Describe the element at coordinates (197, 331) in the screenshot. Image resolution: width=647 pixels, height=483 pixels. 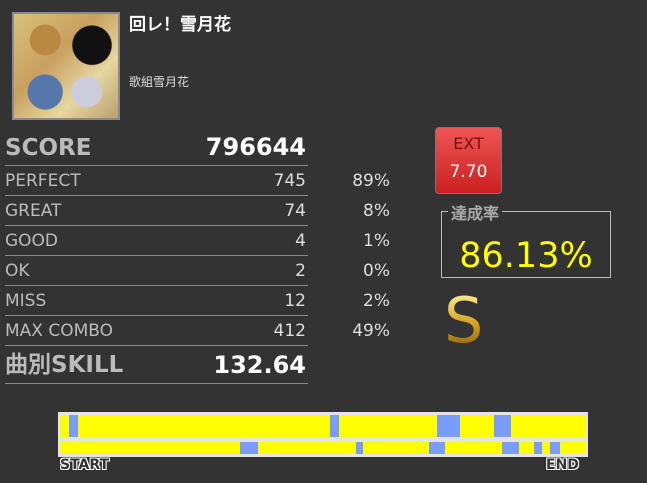
I see `judgement-row-max-combo: MAX COMBO 412 49%` at that location.